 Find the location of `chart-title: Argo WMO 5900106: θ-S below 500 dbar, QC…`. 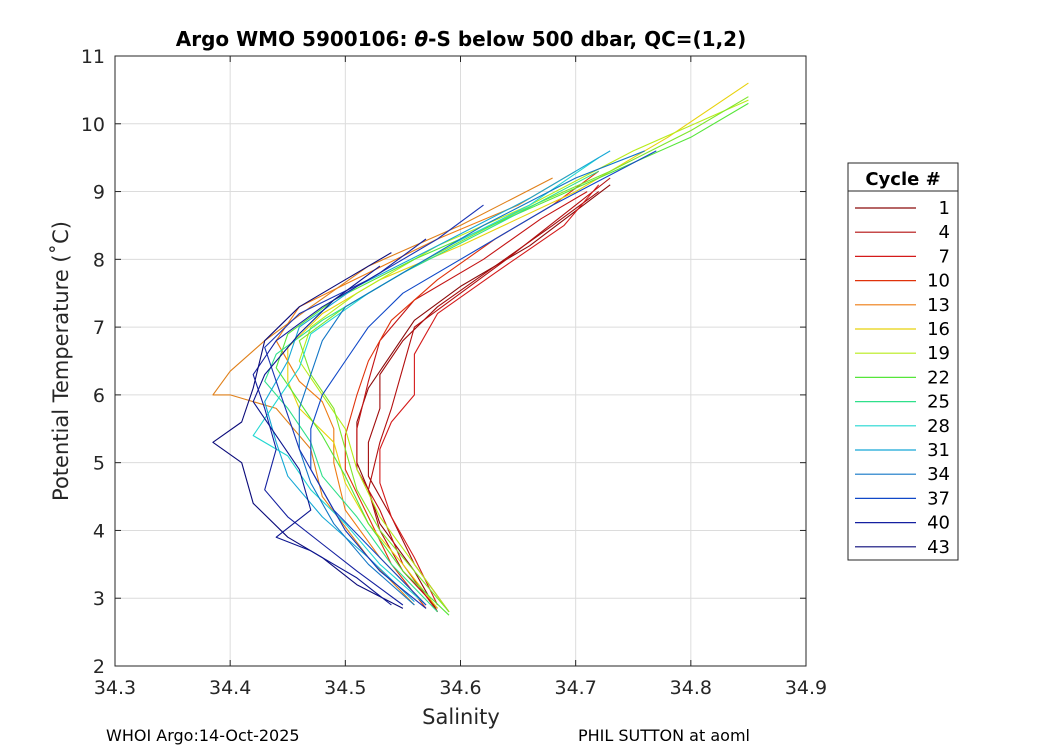

chart-title: Argo WMO 5900106: θ-S below 500 dbar, QC… is located at coordinates (461, 39).